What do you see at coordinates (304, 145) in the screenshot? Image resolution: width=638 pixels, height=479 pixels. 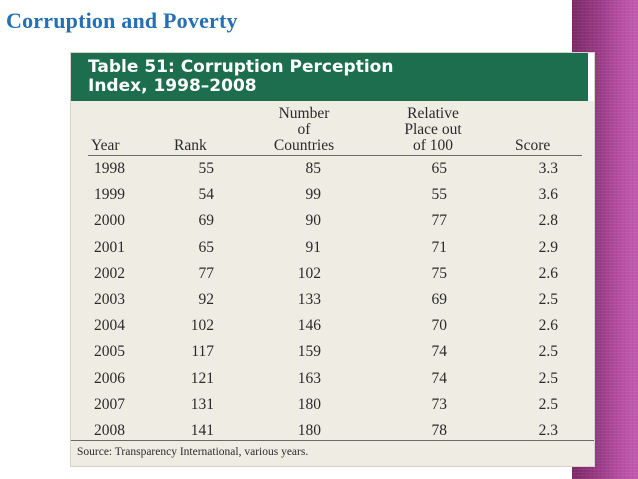 I see `header-number-line-3: Countries` at bounding box center [304, 145].